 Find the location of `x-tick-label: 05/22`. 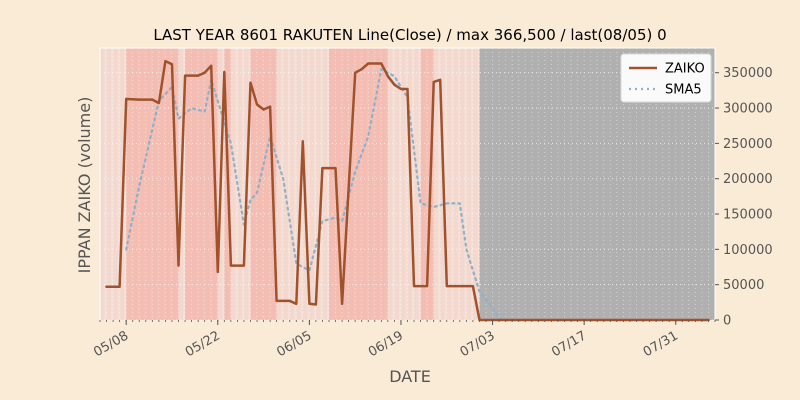

x-tick-label: 05/22 is located at coordinates (203, 344).